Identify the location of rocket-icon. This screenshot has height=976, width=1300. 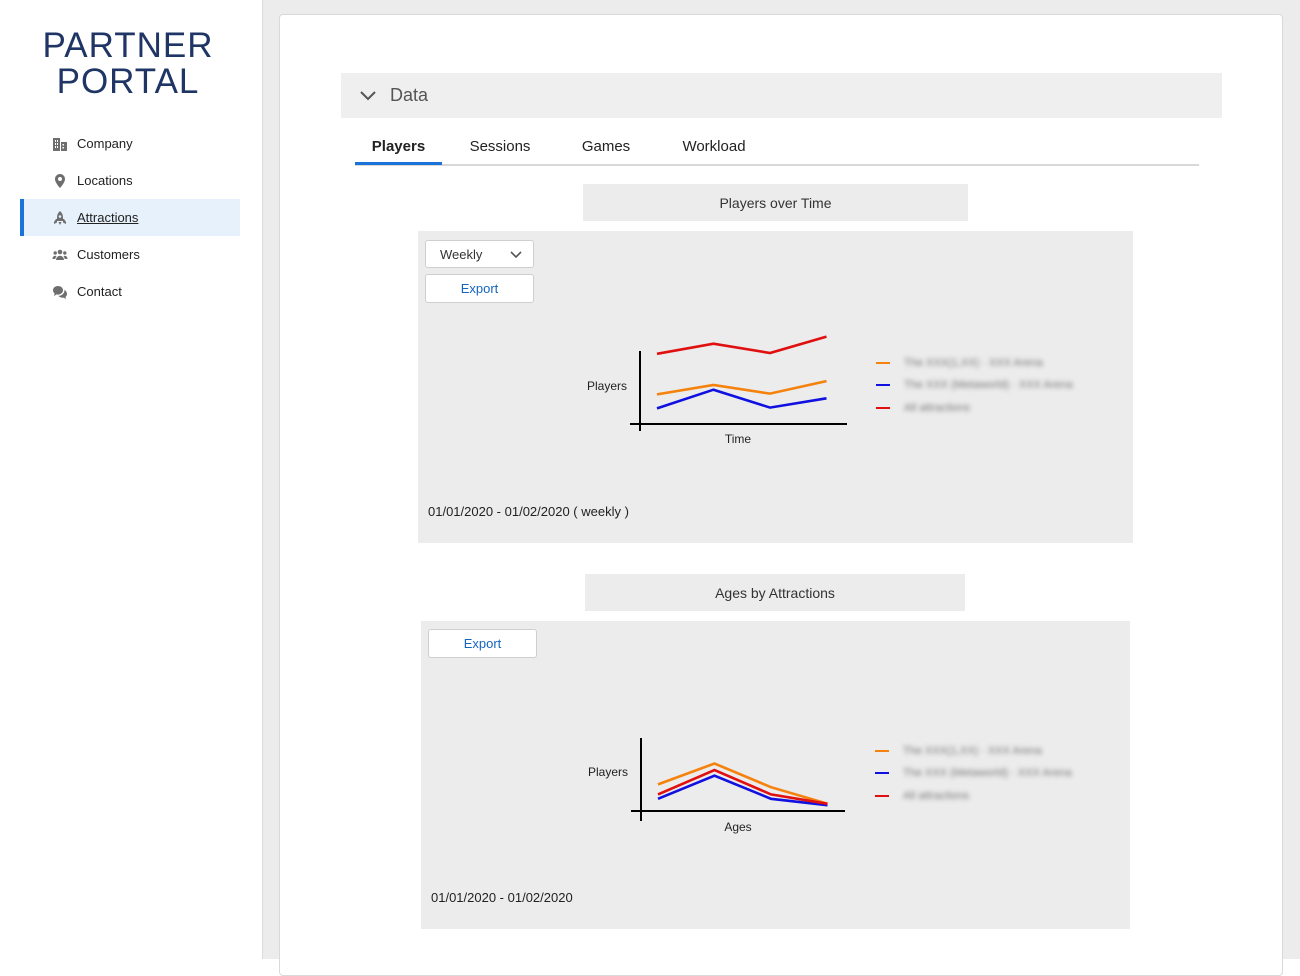
(60, 218).